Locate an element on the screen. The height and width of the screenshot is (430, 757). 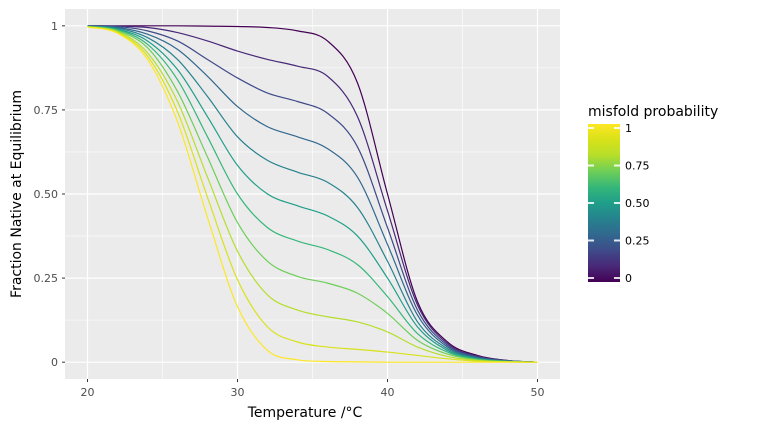
y-tick-label: 0.50 is located at coordinates (46, 194).